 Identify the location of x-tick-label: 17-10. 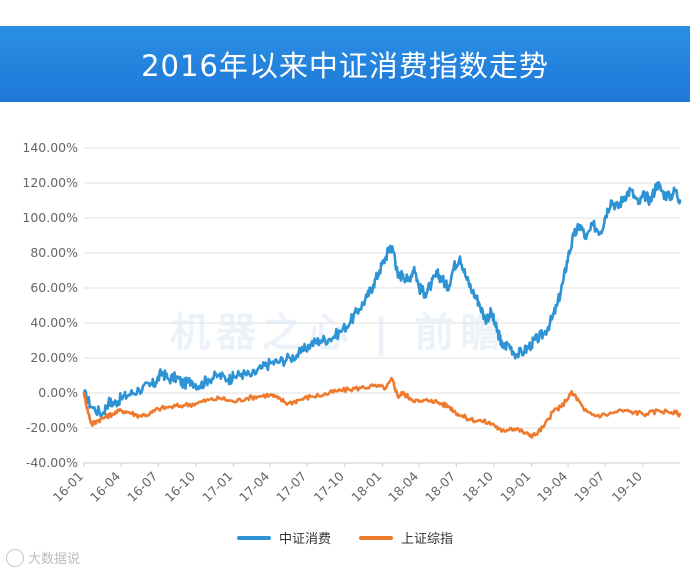
(329, 486).